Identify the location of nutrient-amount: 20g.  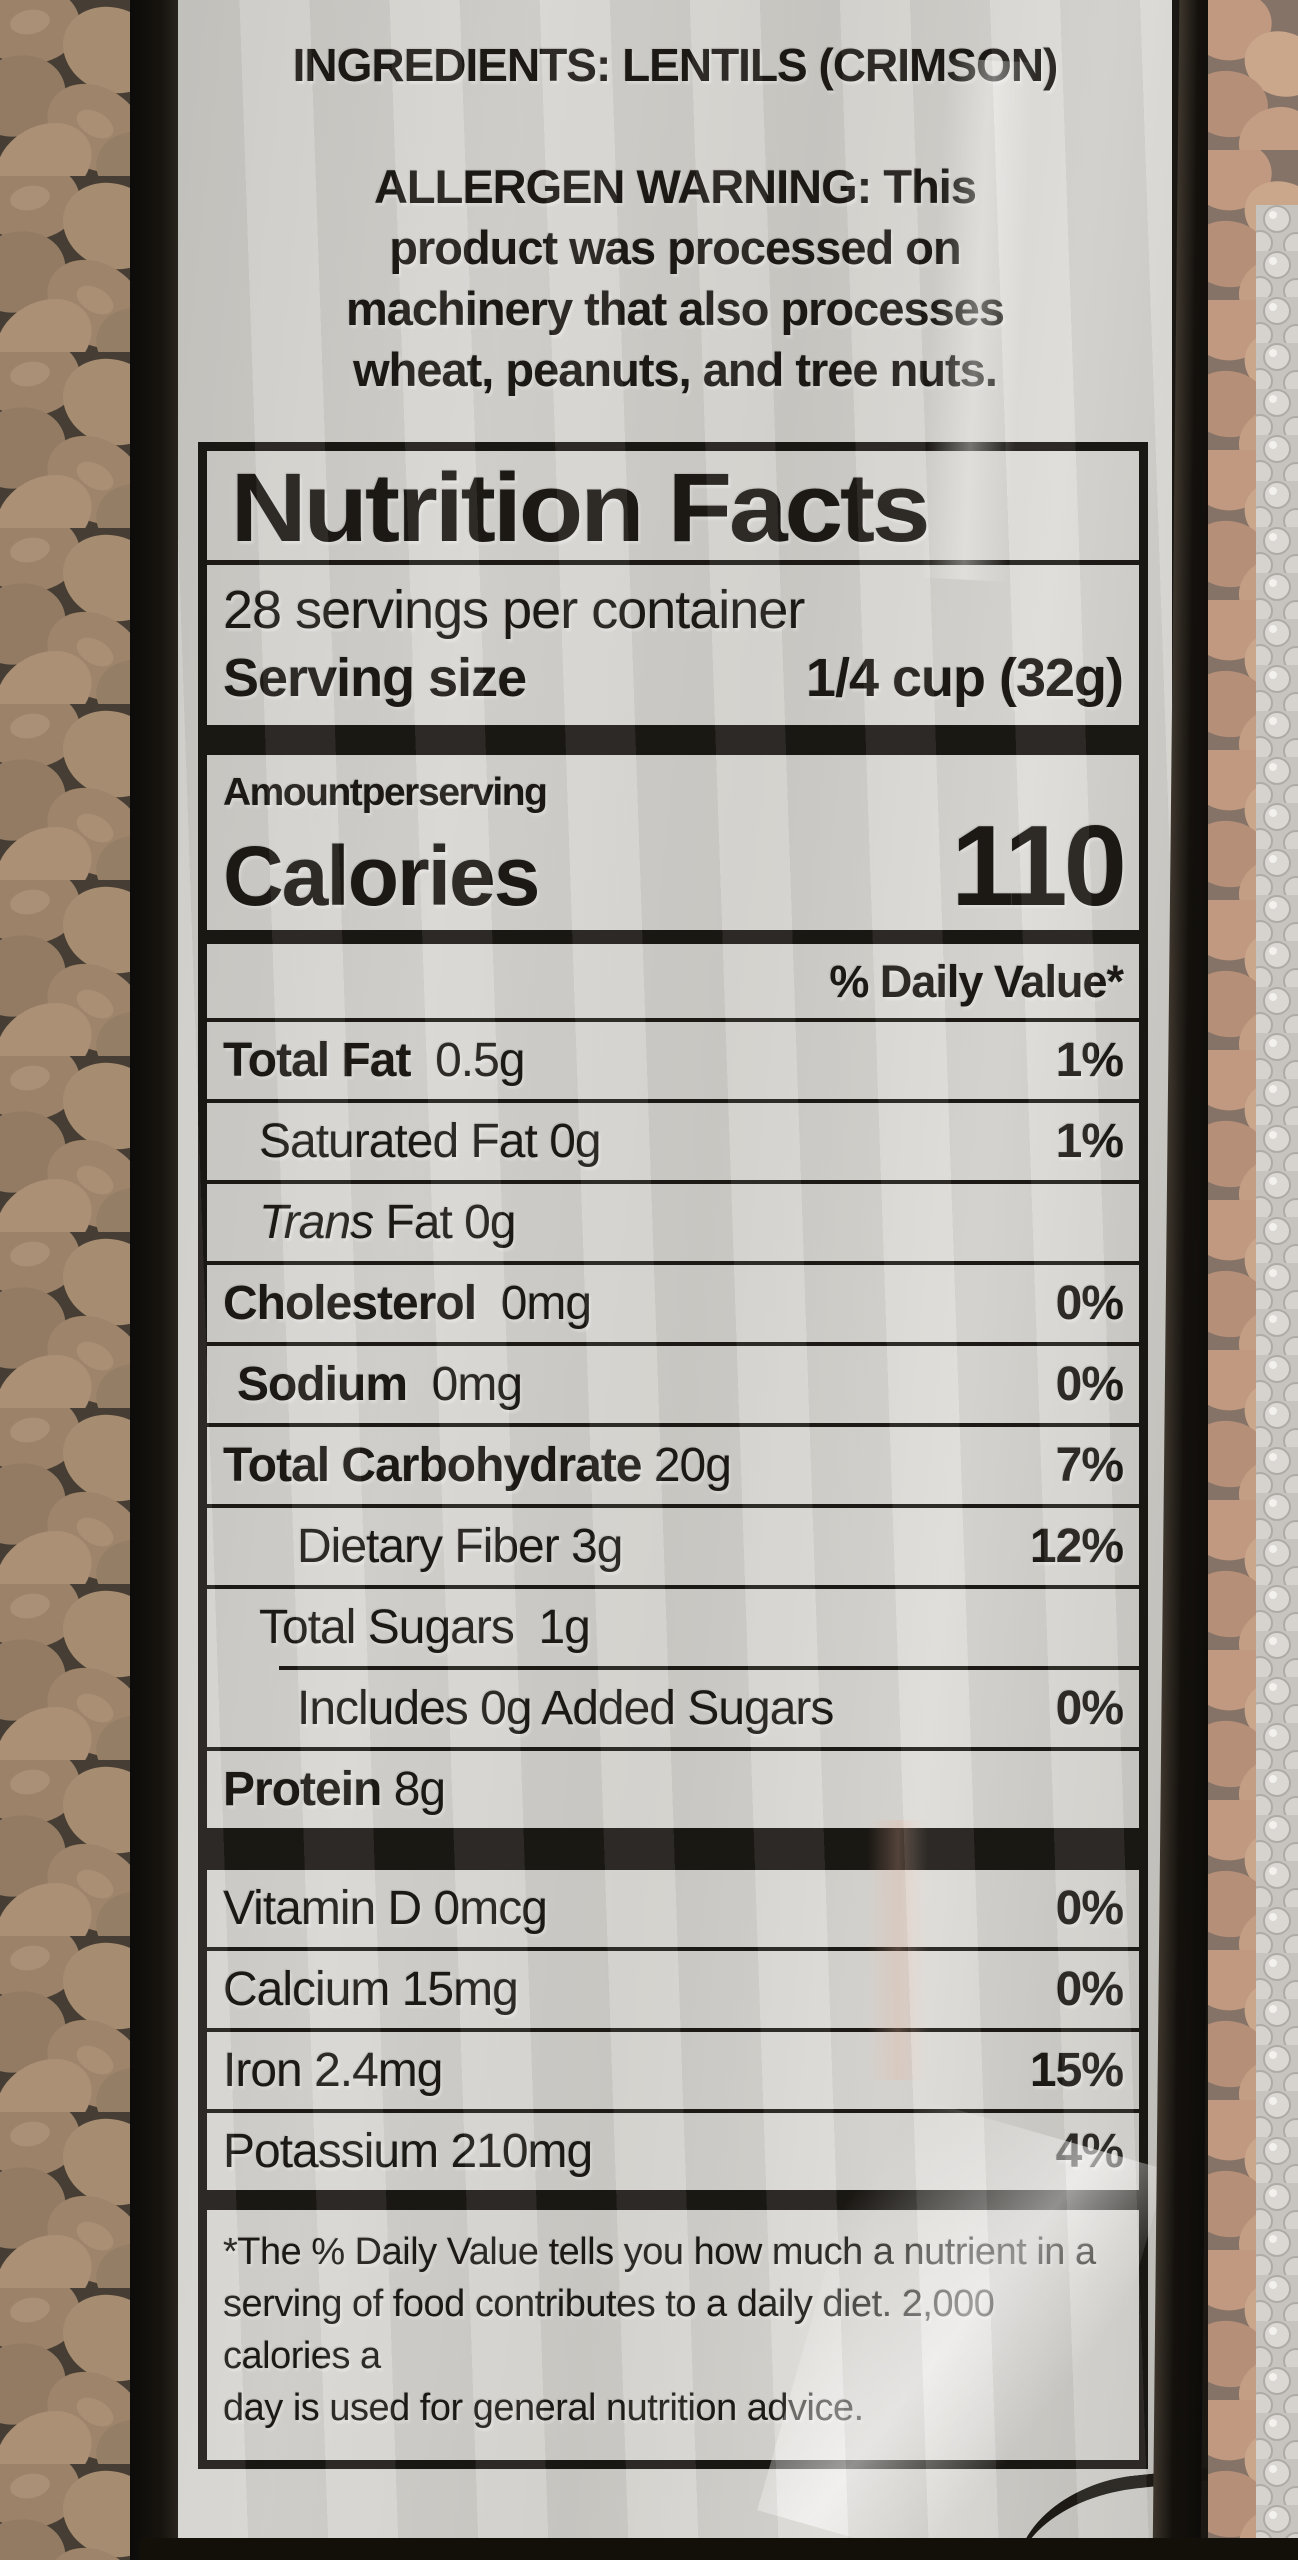
(692, 1465).